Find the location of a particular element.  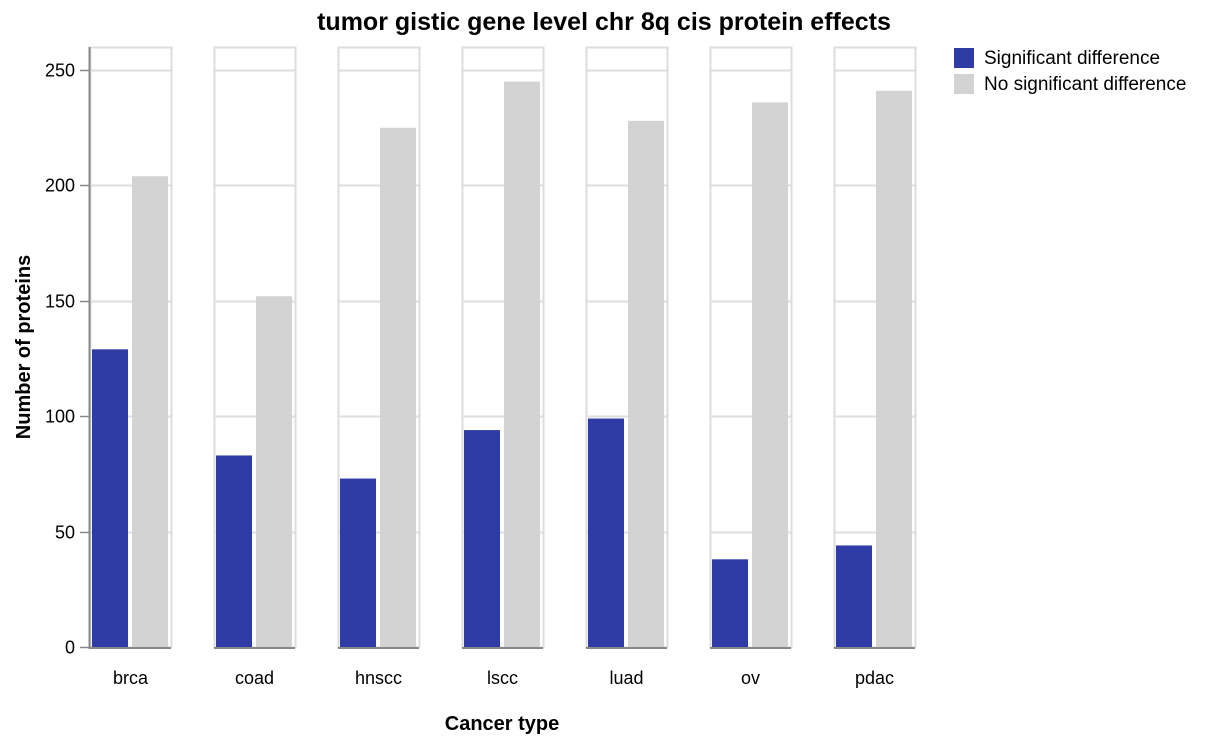

panel-hnscc: hnscc is located at coordinates (379, 367).